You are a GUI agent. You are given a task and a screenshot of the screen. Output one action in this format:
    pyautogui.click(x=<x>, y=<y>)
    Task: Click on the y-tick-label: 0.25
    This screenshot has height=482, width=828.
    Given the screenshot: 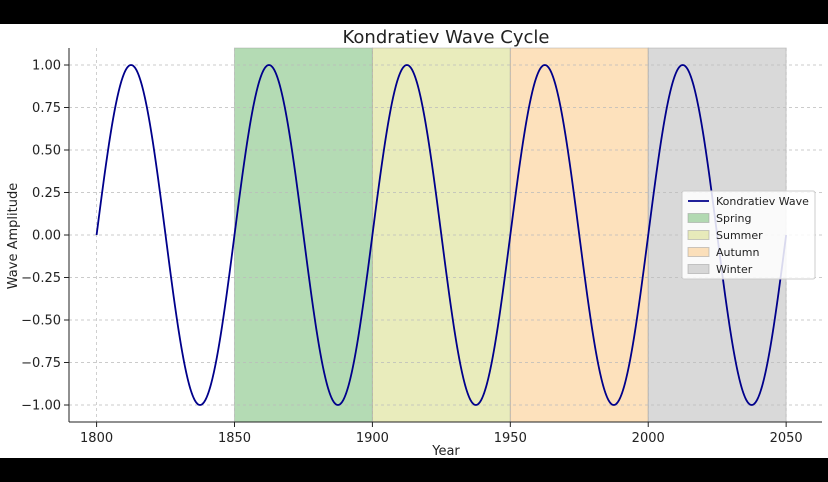 What is the action you would take?
    pyautogui.click(x=46, y=193)
    